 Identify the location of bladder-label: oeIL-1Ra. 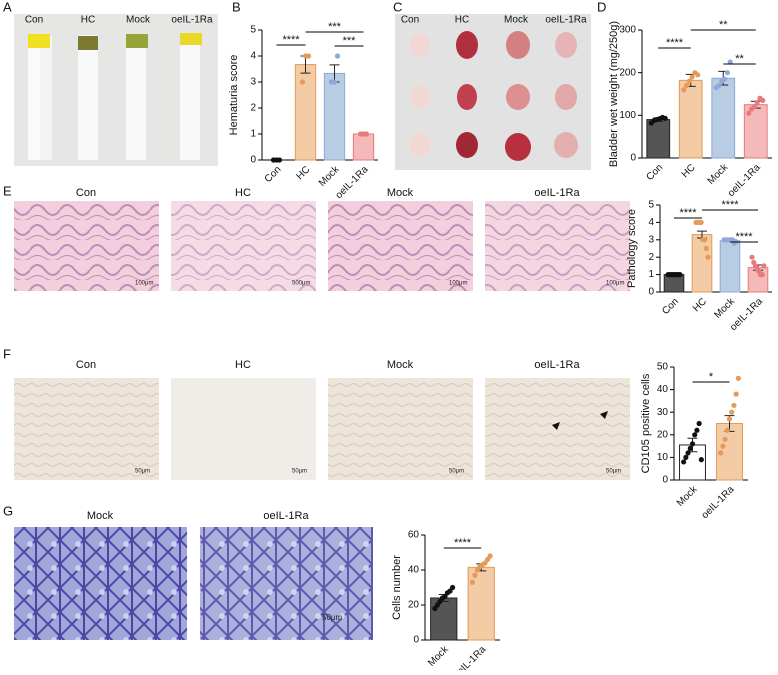
(566, 20).